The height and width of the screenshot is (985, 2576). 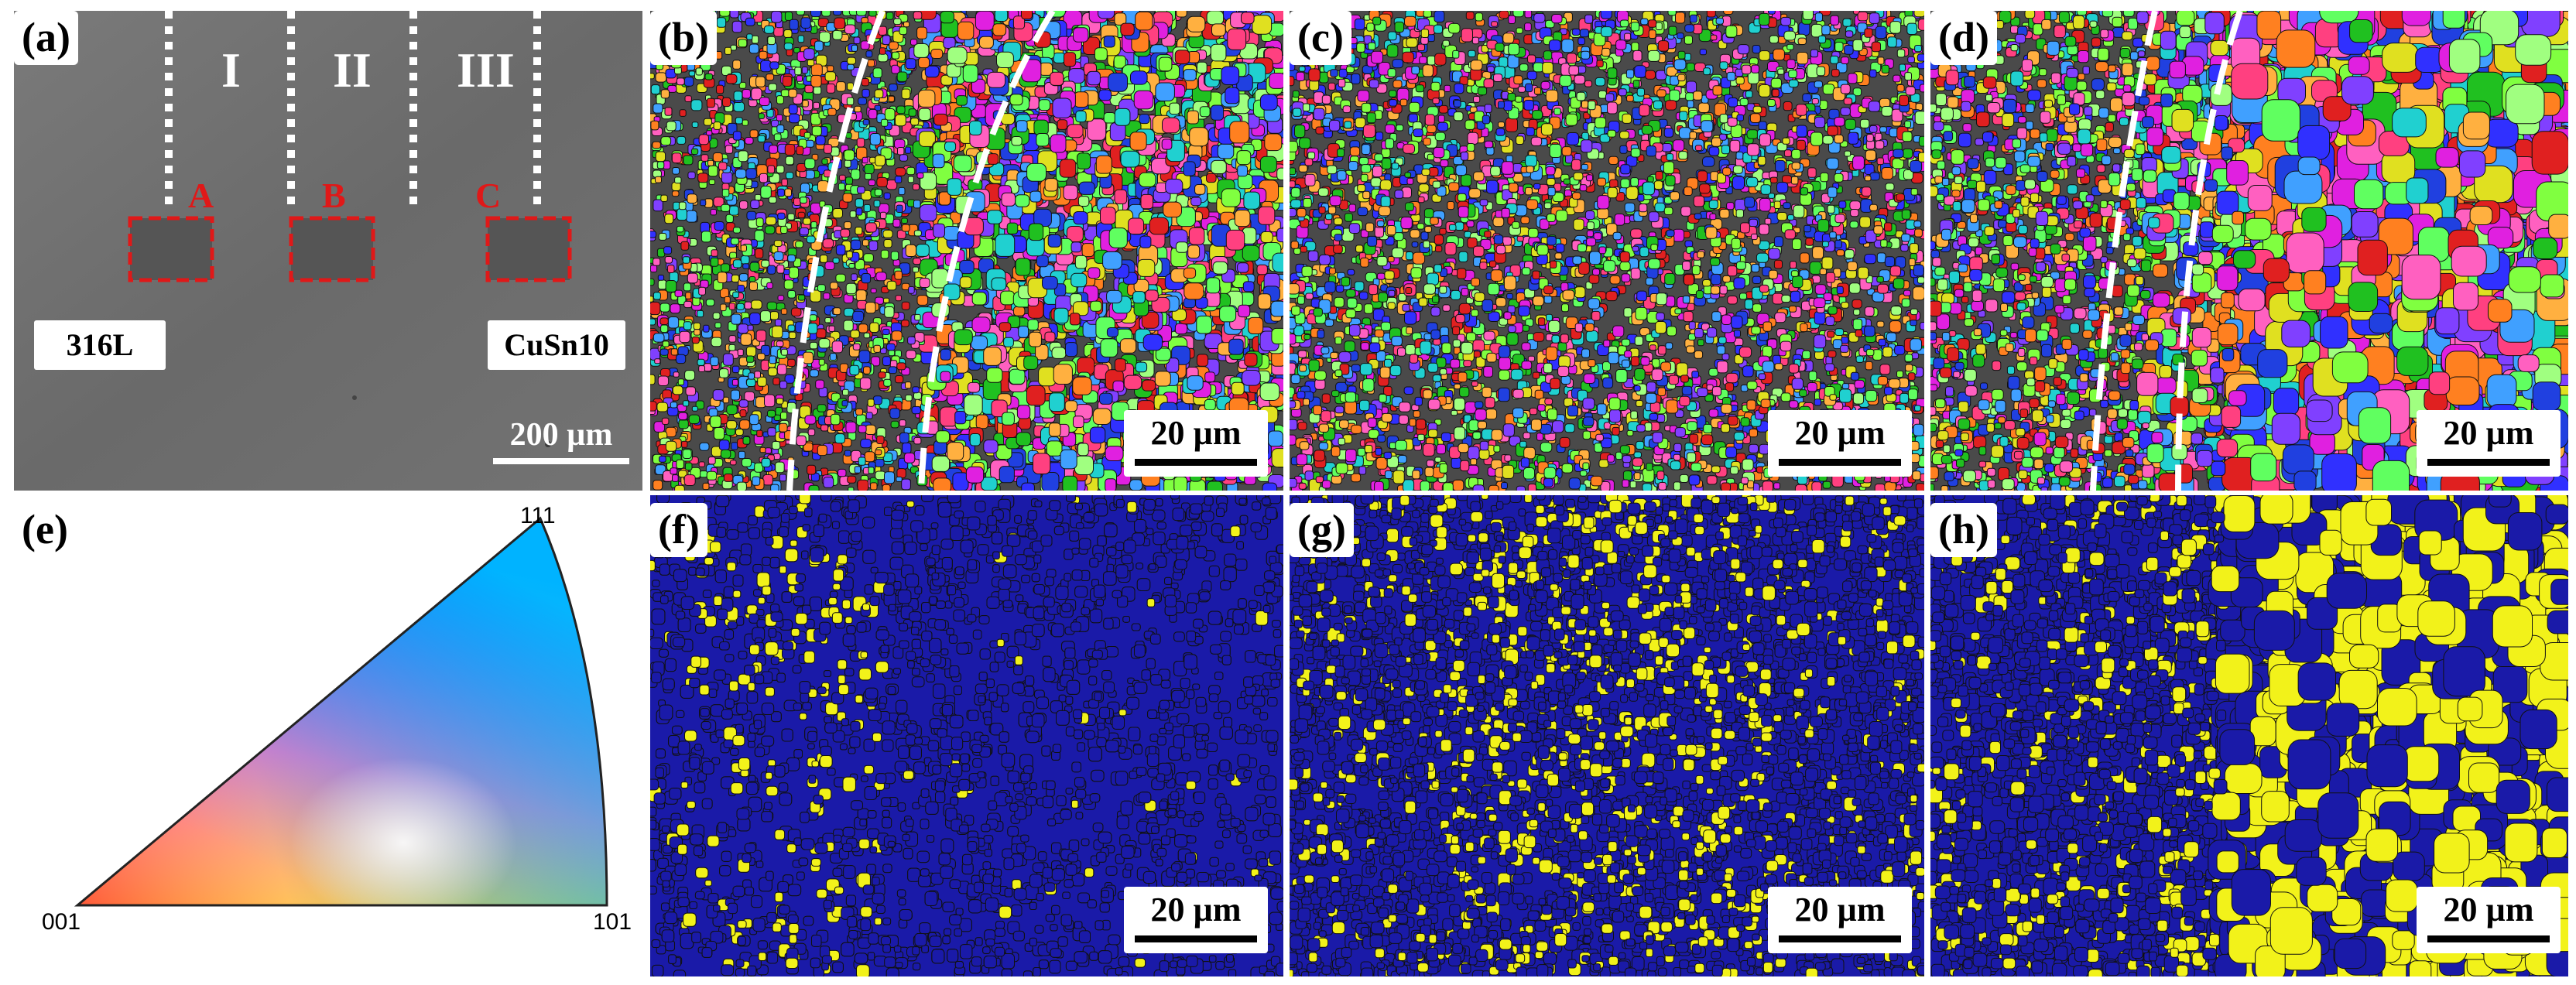 I want to click on scale-bar-b: 20 µm, so click(x=1196, y=444).